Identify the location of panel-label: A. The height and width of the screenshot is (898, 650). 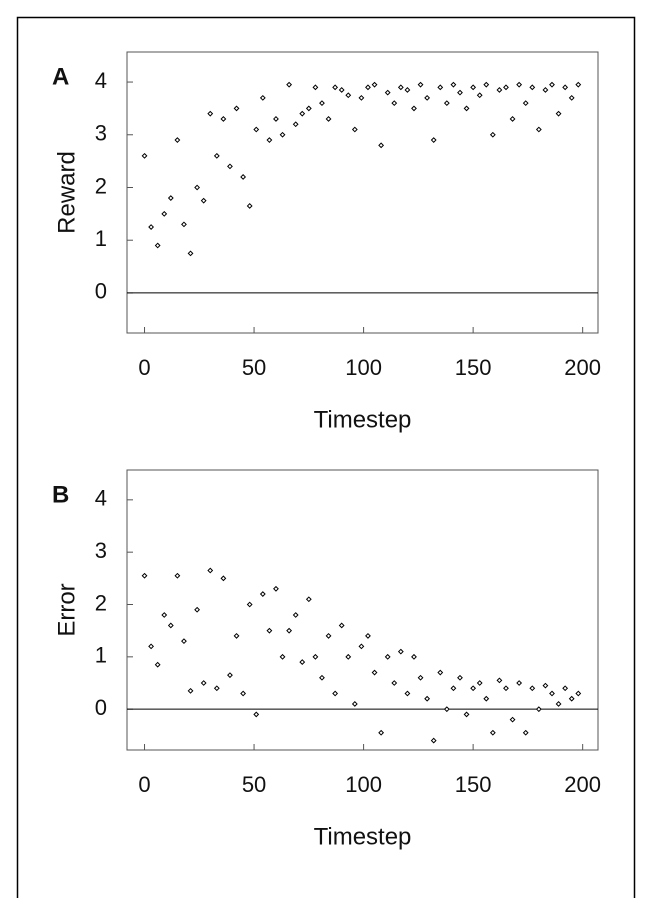
(60, 76).